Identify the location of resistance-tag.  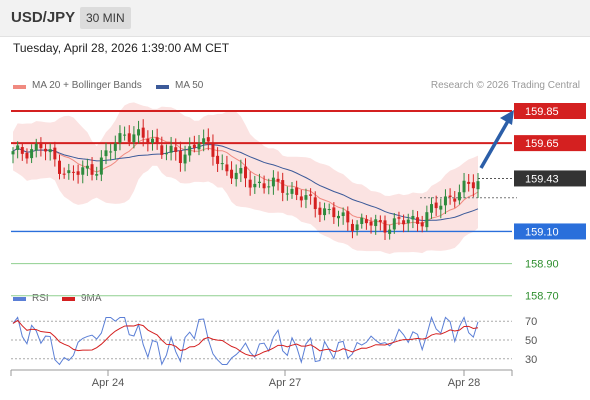
(550, 143).